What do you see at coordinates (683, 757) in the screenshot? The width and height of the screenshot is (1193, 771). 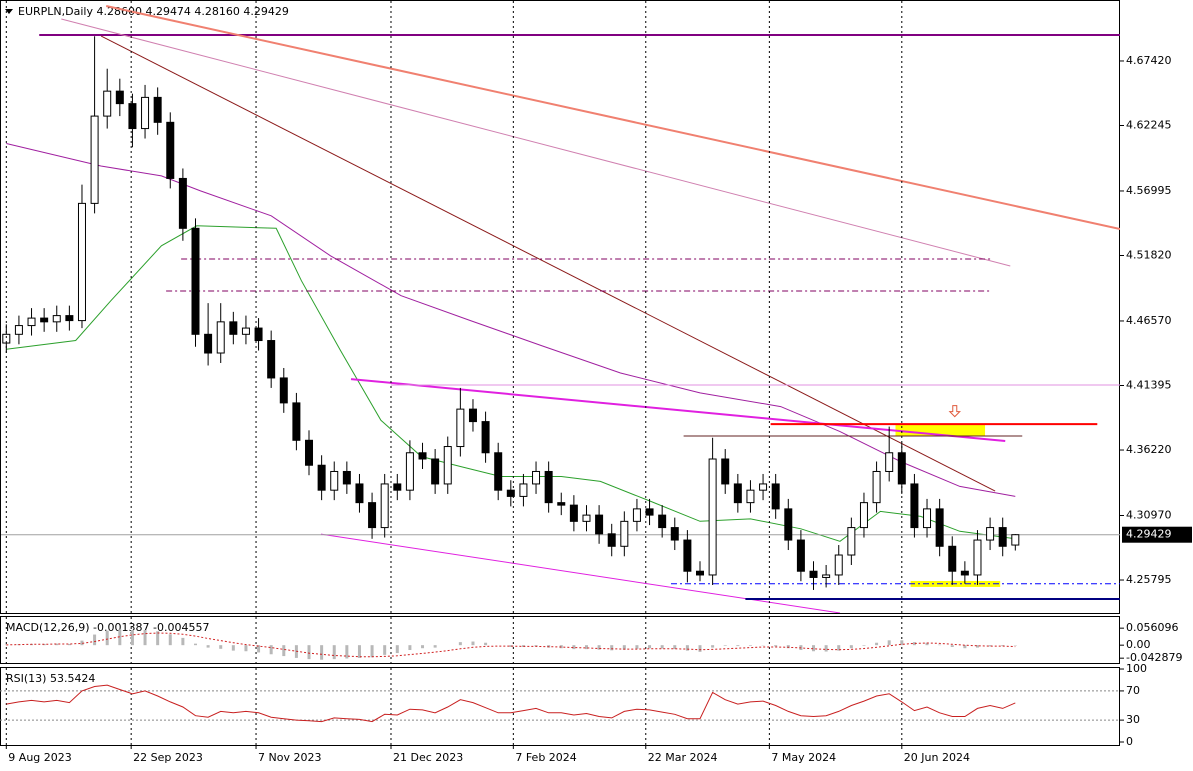 I see `x-tick-label: 22 Mar 2024` at bounding box center [683, 757].